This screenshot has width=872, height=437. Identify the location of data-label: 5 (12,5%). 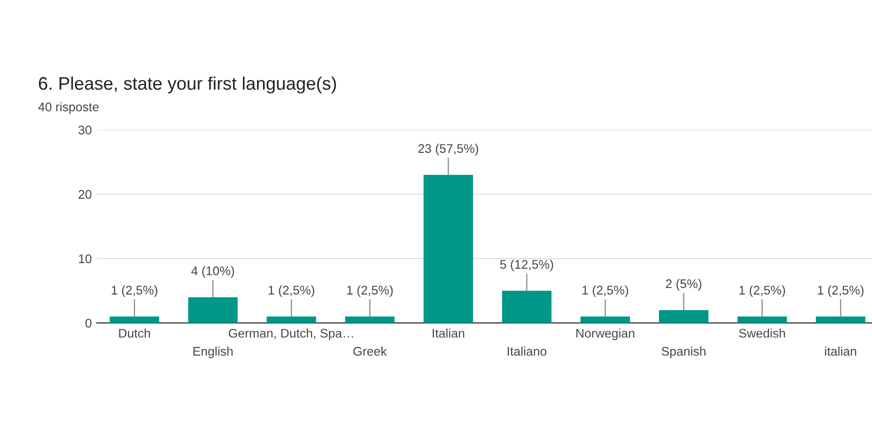
(527, 266).